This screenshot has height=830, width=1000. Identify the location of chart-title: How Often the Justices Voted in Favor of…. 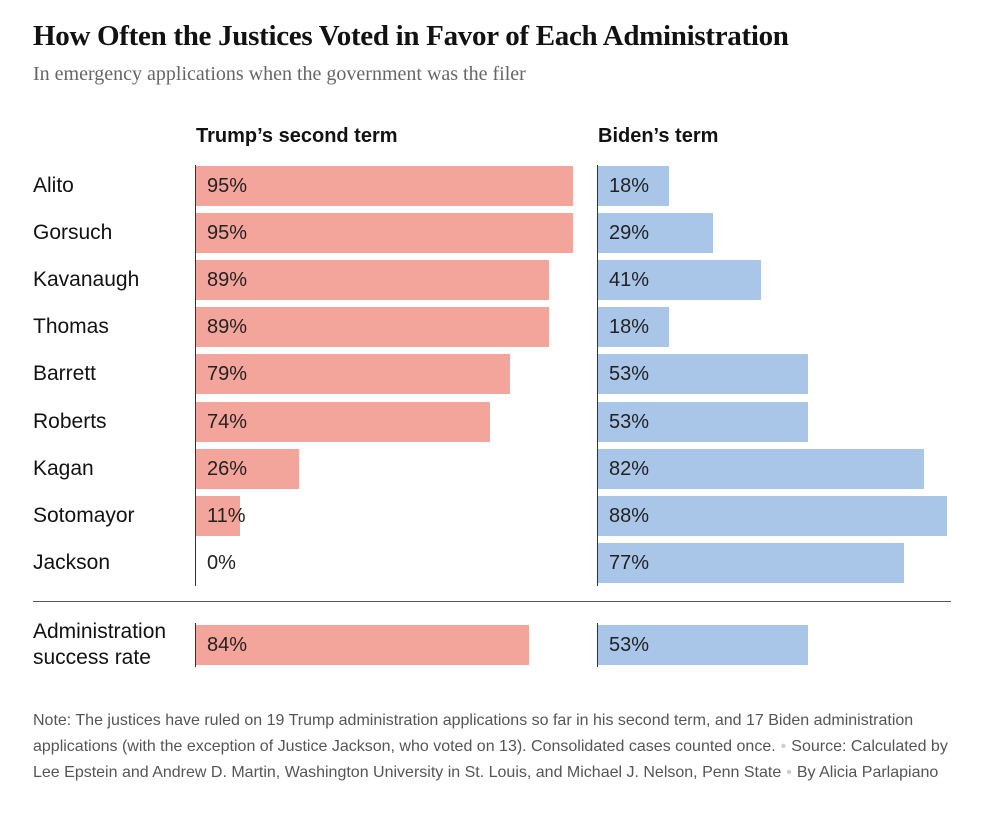
(411, 36).